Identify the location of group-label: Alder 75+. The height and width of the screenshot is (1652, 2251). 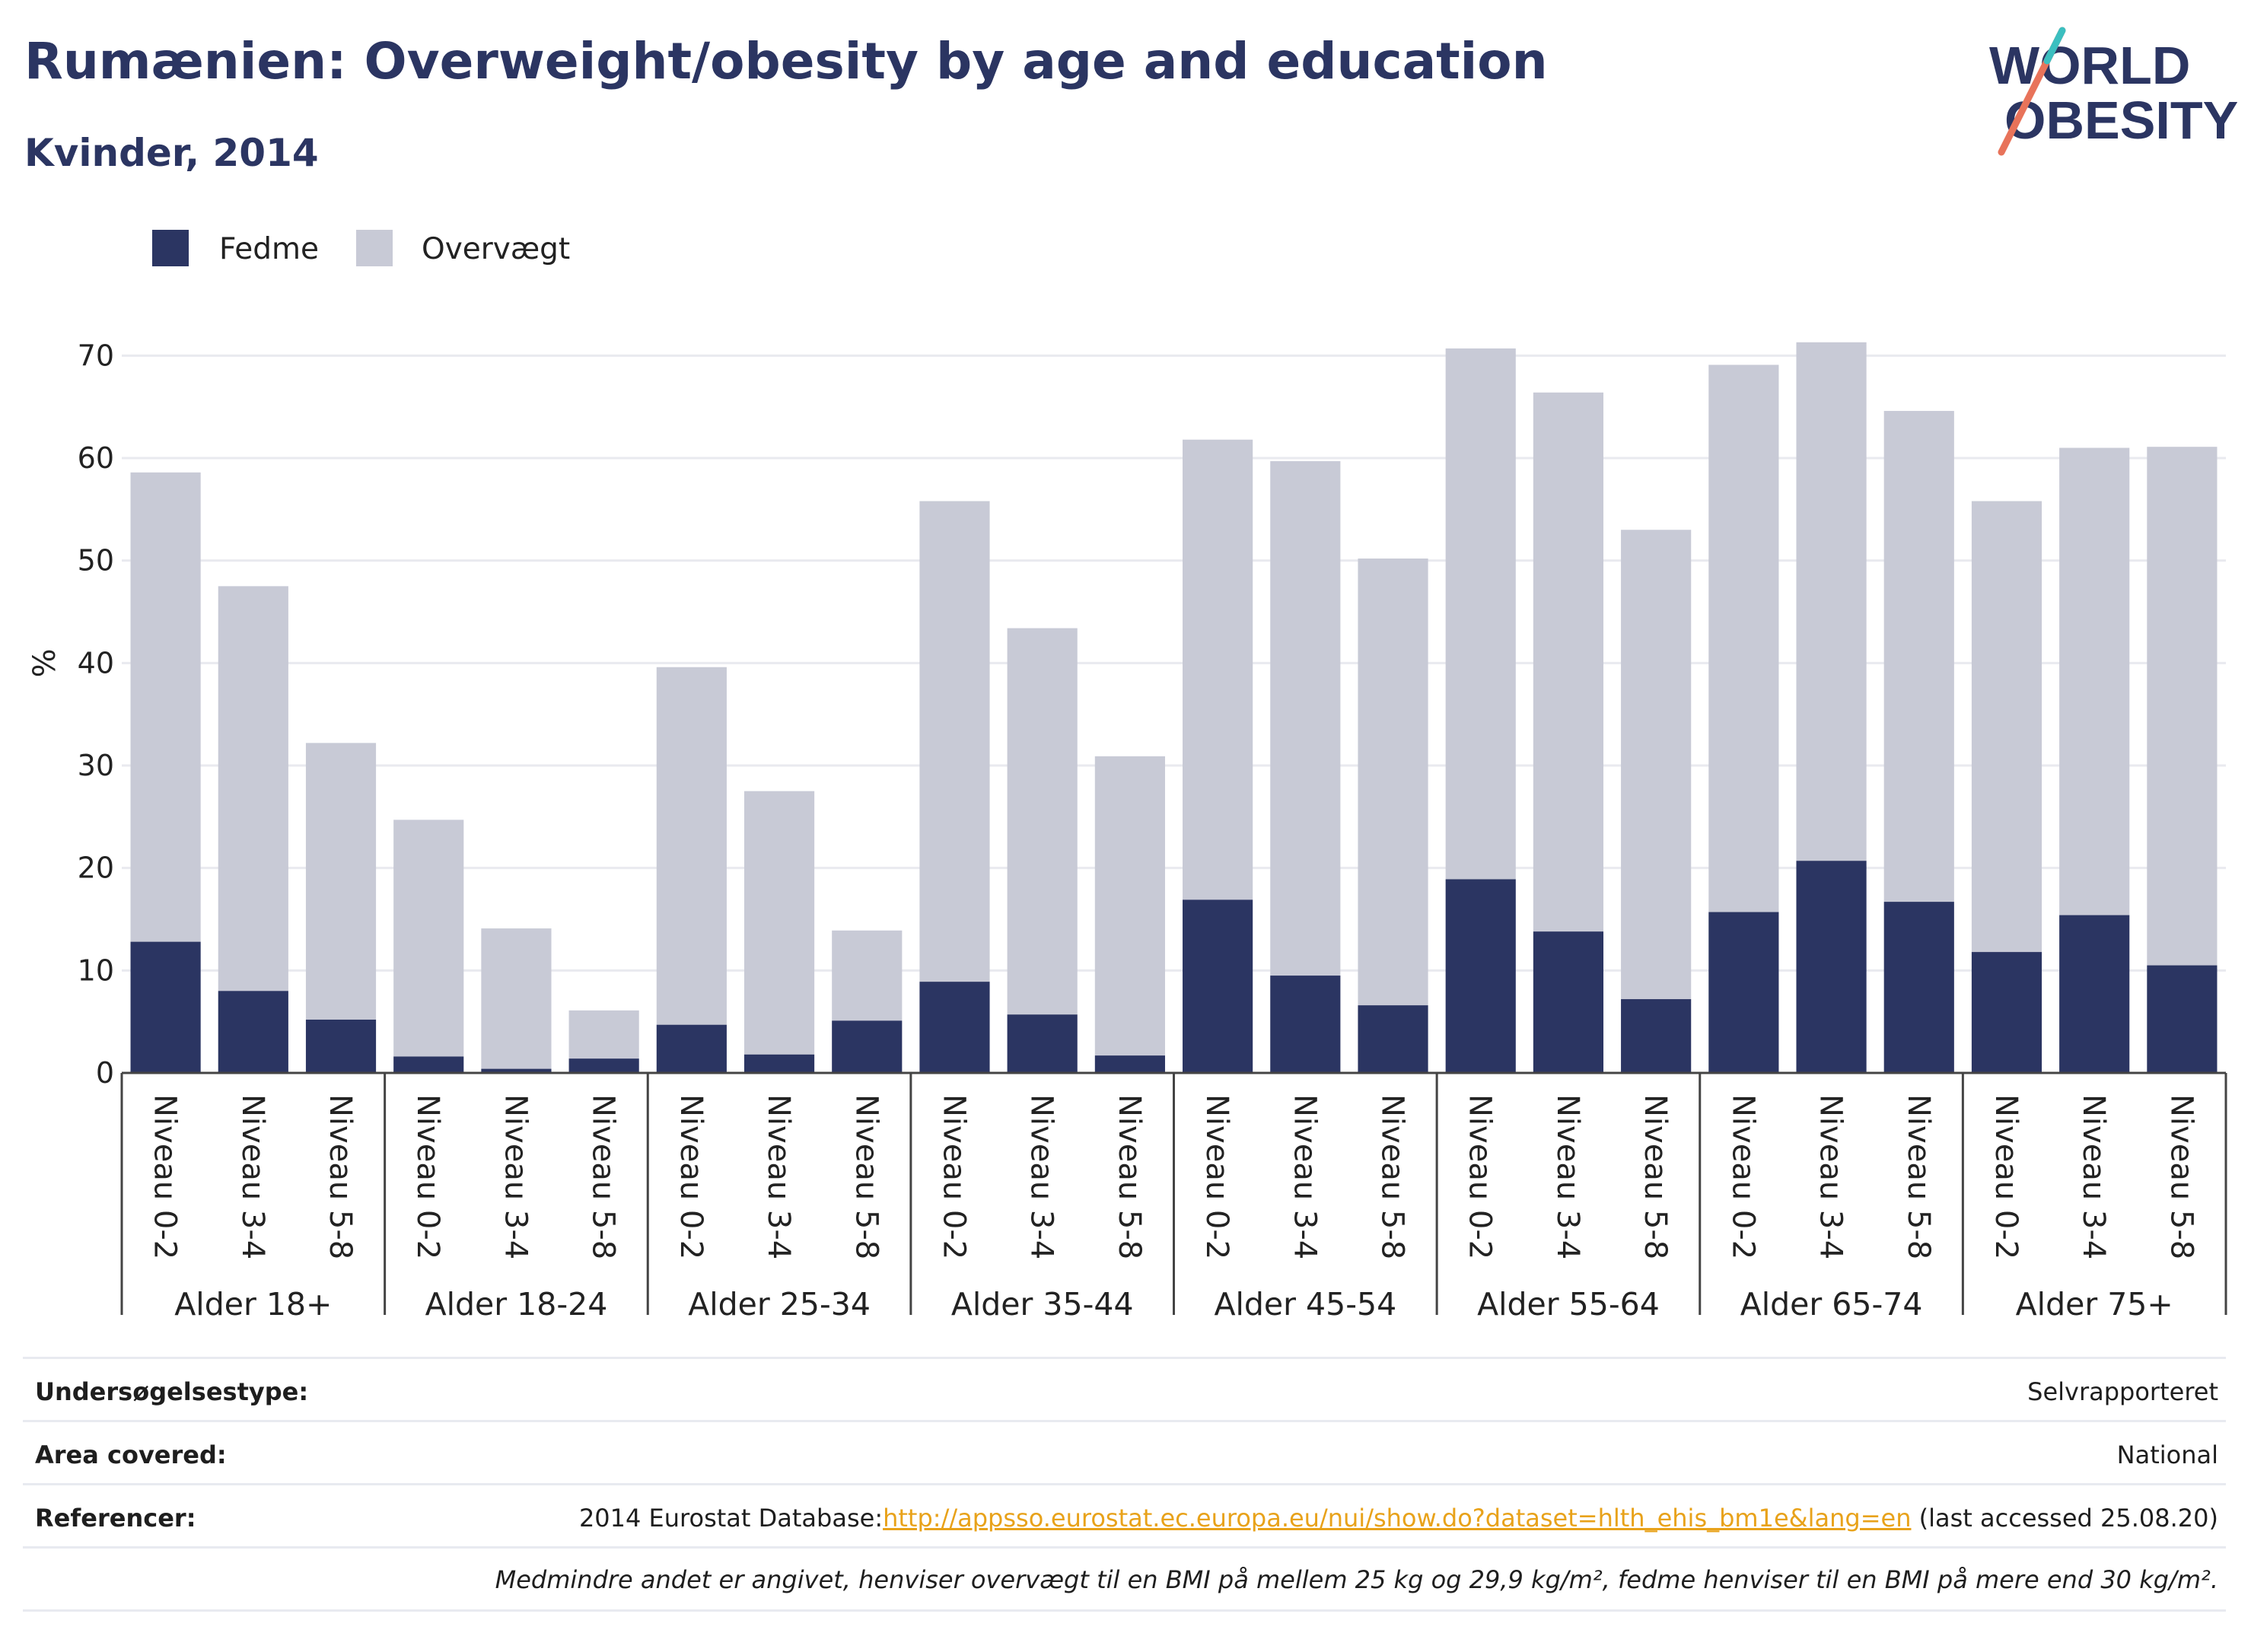
(2094, 1304).